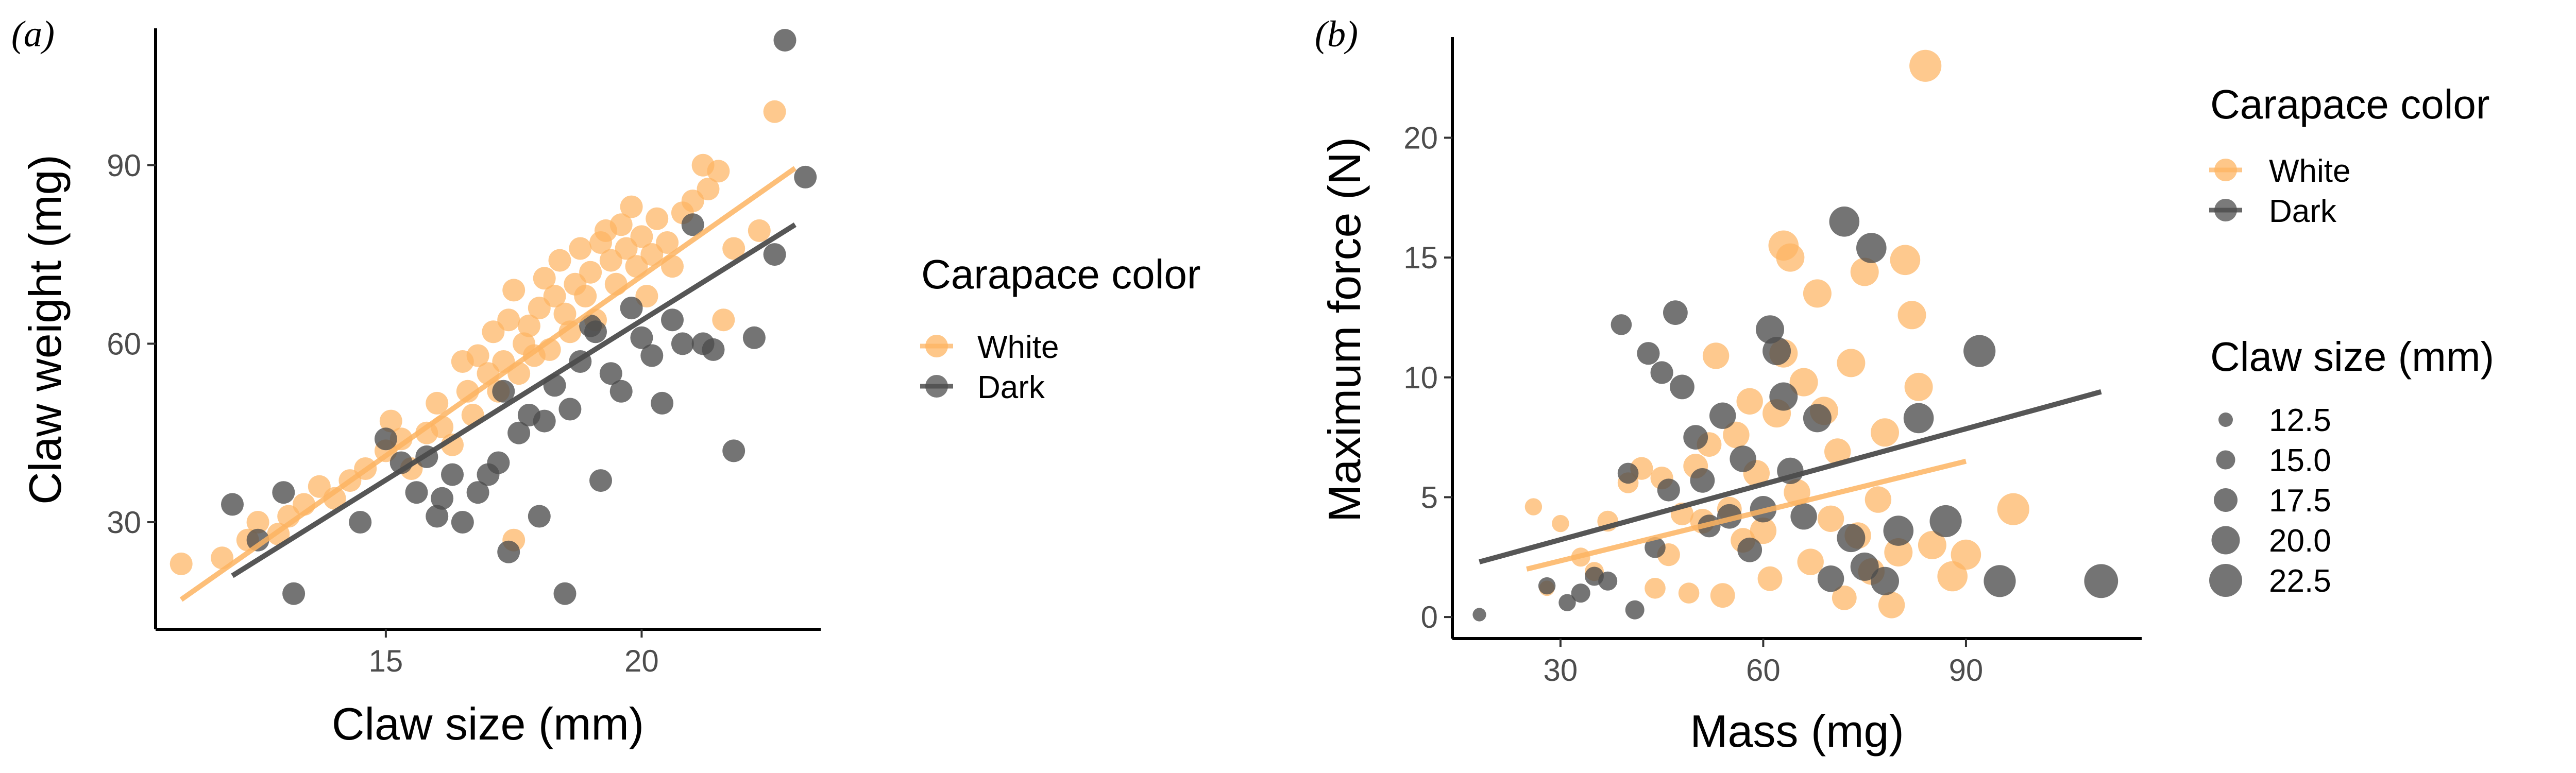  I want to click on panel-a-legend: Carapace color White Dark, so click(1060, 328).